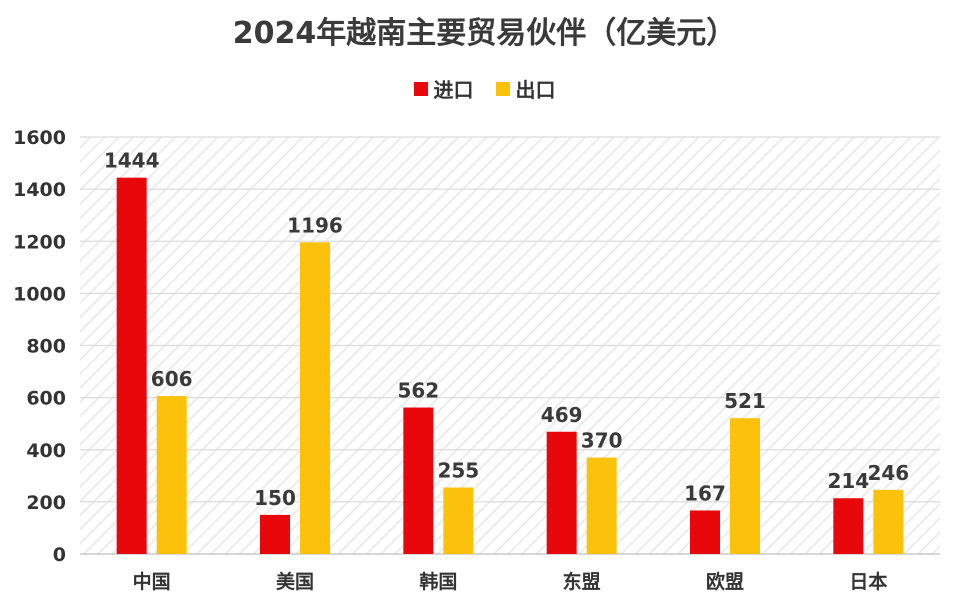 The height and width of the screenshot is (604, 969). What do you see at coordinates (39, 294) in the screenshot?
I see `y-tick-label: 1000` at bounding box center [39, 294].